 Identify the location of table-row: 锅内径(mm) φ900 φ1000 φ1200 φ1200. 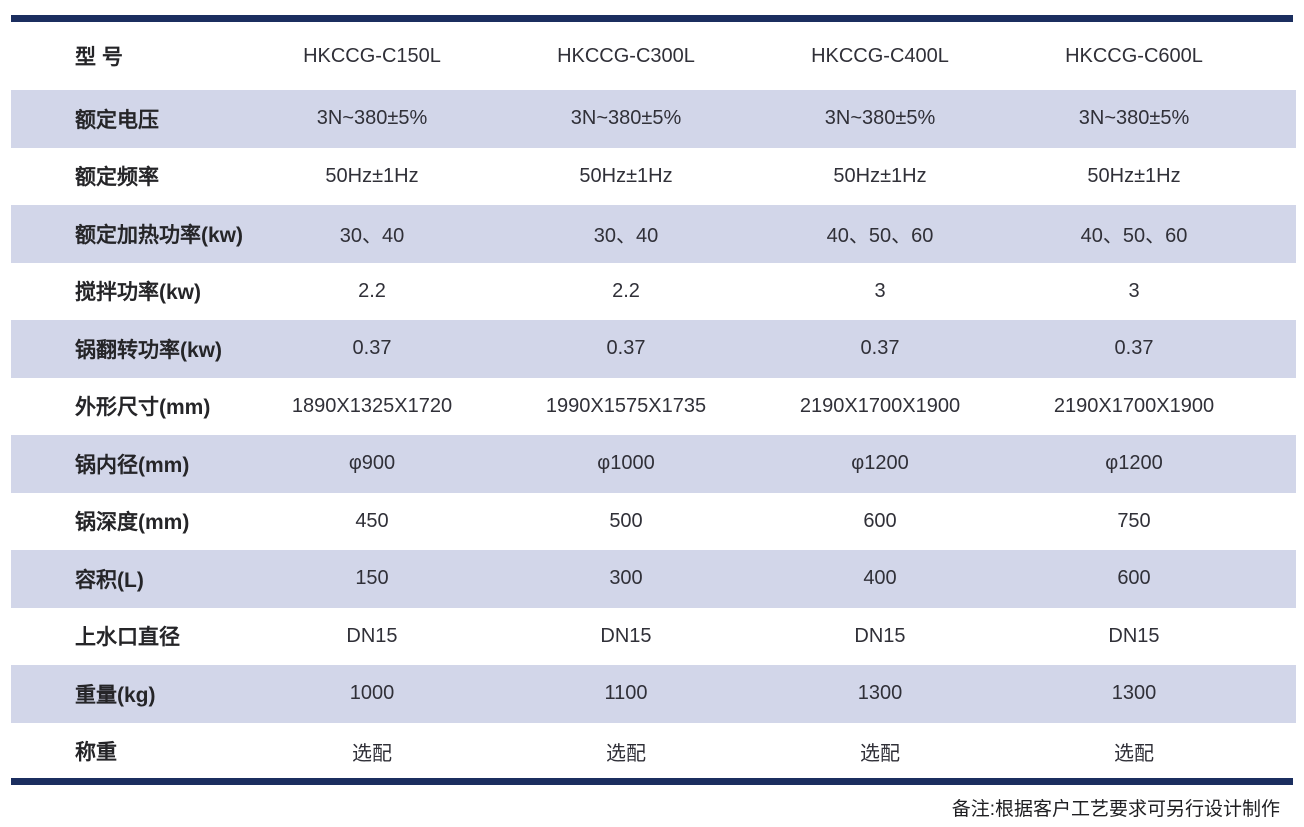
(653, 464).